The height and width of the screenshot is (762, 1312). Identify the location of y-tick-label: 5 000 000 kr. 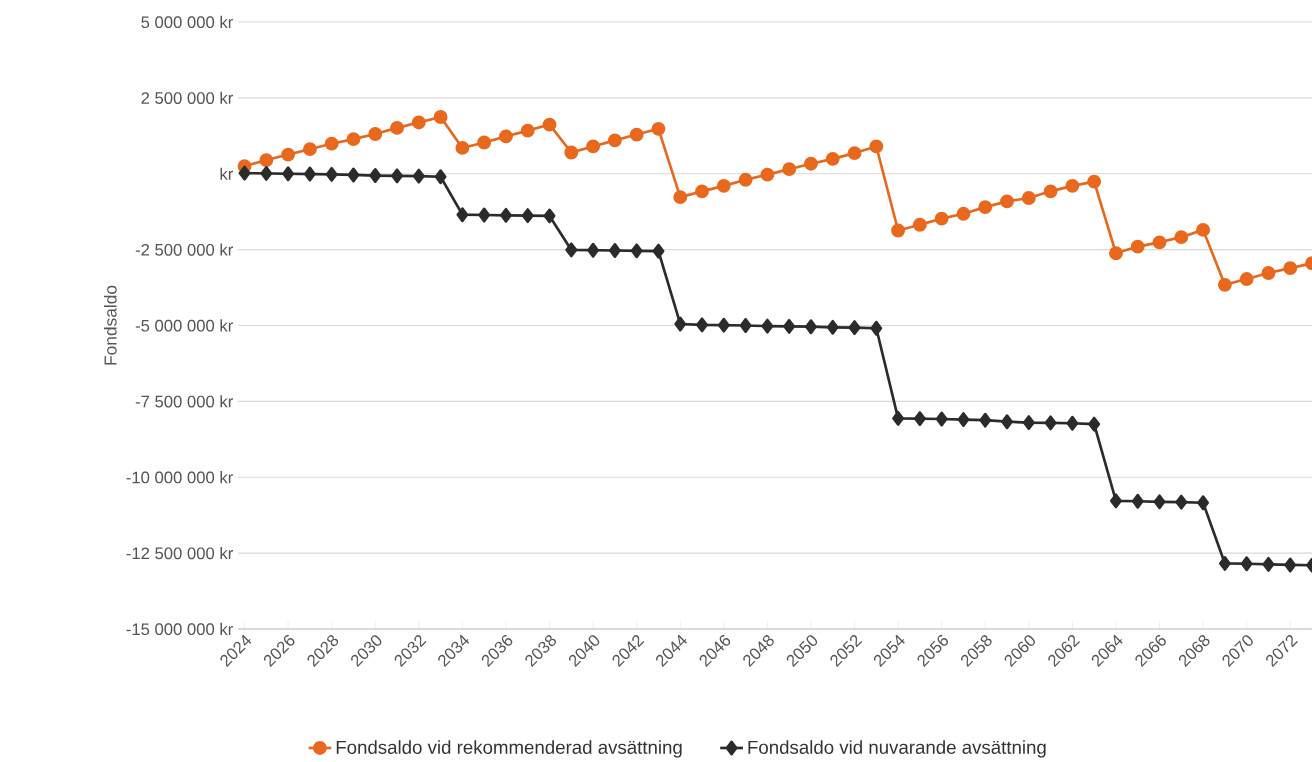
(187, 22).